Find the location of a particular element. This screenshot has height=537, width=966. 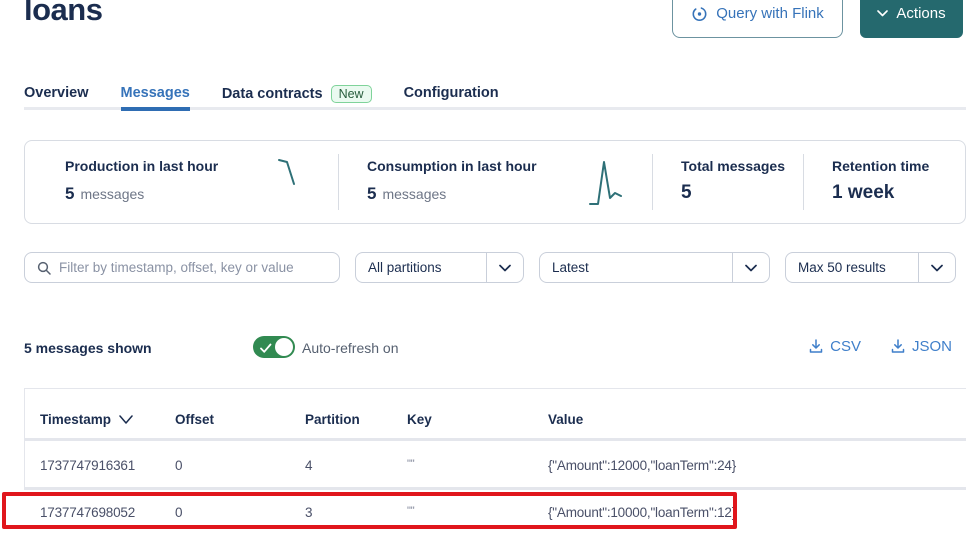

partition-select: All partitions is located at coordinates (439, 267).